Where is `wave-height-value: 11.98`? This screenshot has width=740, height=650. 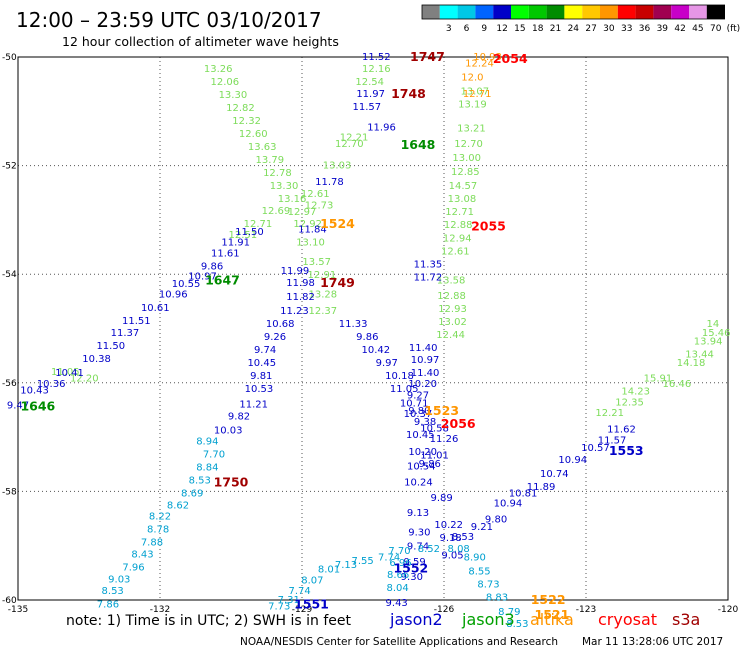
wave-height-value: 11.98 is located at coordinates (300, 283).